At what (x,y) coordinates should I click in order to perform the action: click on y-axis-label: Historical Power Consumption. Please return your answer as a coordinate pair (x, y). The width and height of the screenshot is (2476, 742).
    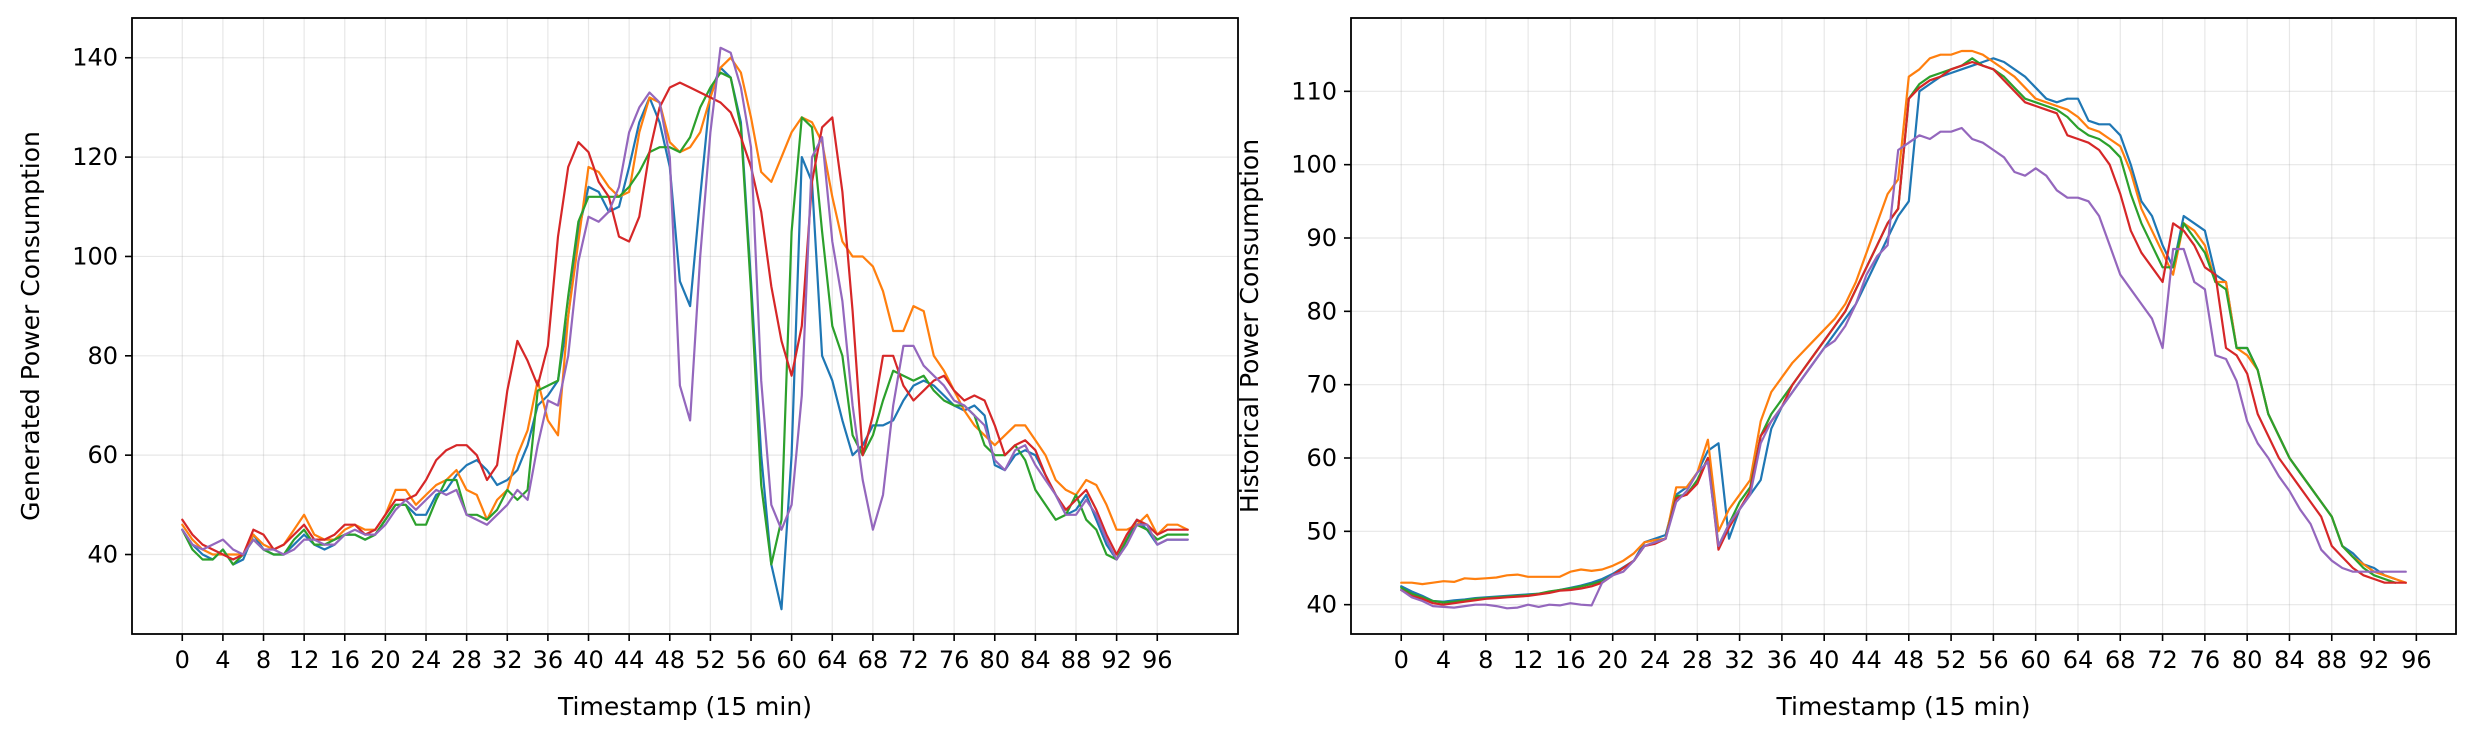
    Looking at the image, I should click on (1249, 326).